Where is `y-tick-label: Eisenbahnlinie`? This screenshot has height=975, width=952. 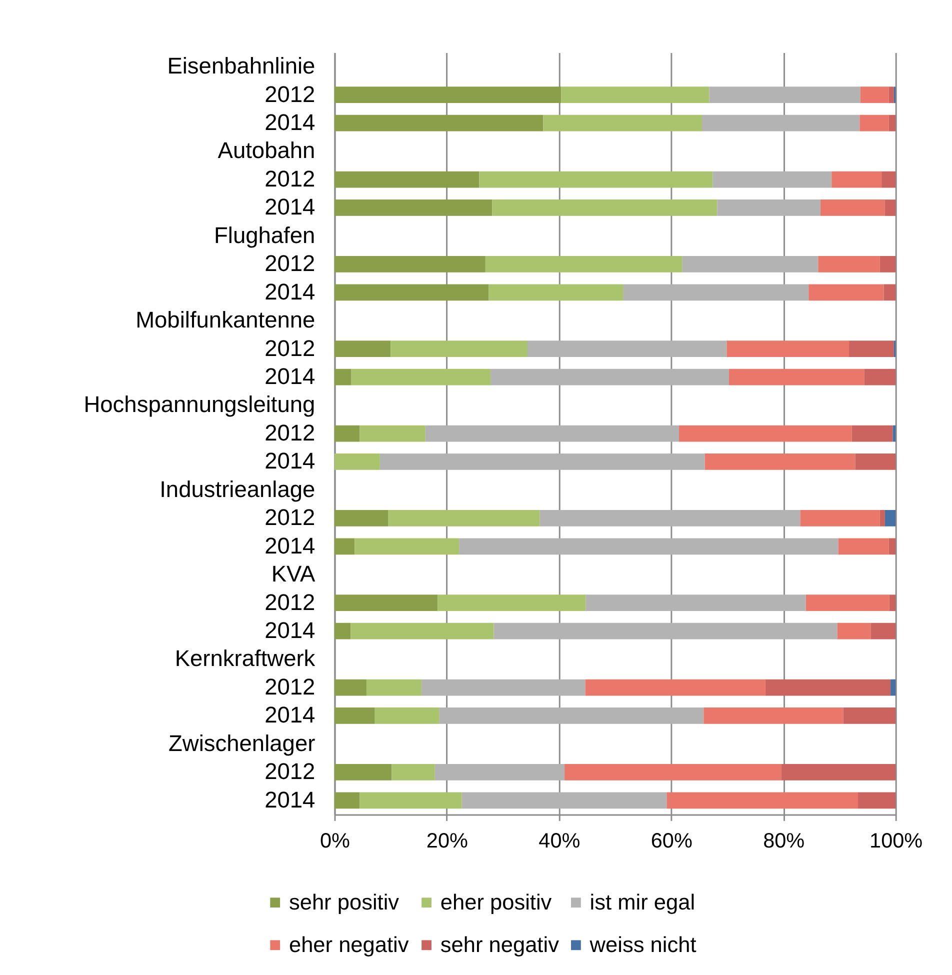
y-tick-label: Eisenbahnlinie is located at coordinates (241, 65).